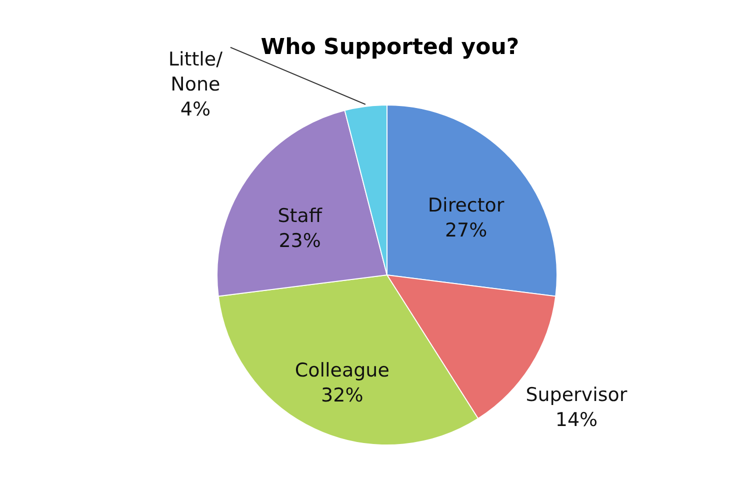  I want to click on slice-label: Colleague, so click(342, 370).